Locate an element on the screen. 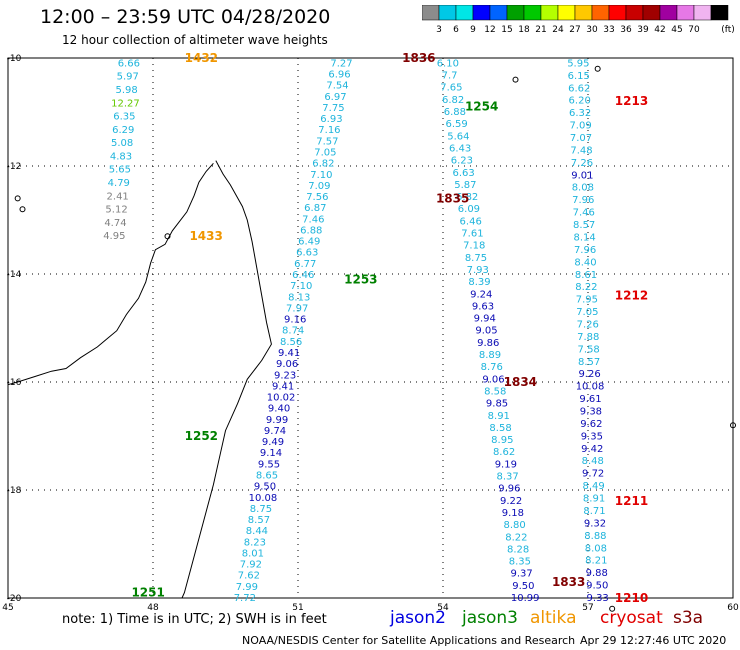 This screenshot has width=740, height=650. legend-tick-label: 33 is located at coordinates (608, 30).